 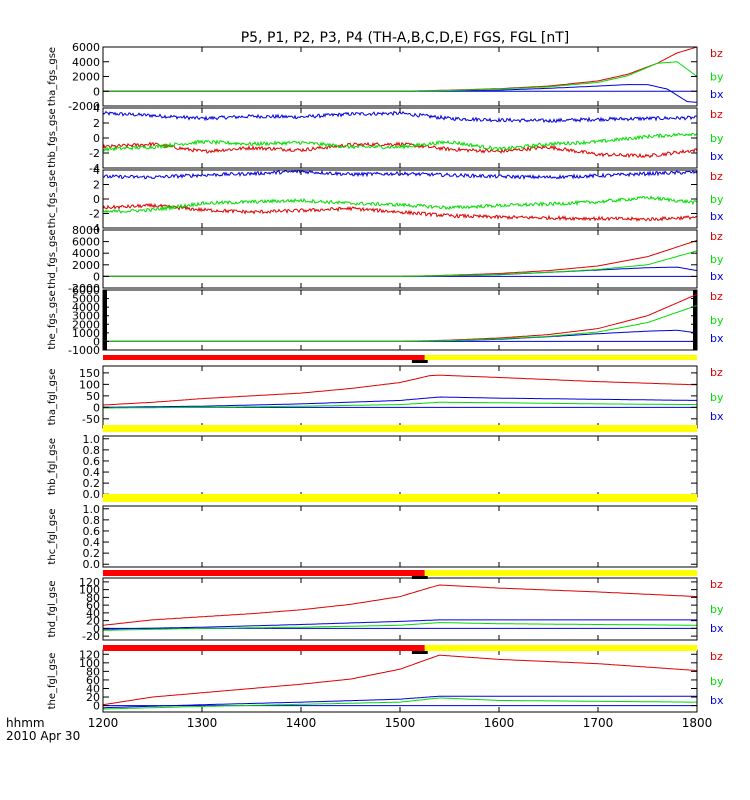 What do you see at coordinates (52, 466) in the screenshot?
I see `y-axis-label: thb_fgl_gse` at bounding box center [52, 466].